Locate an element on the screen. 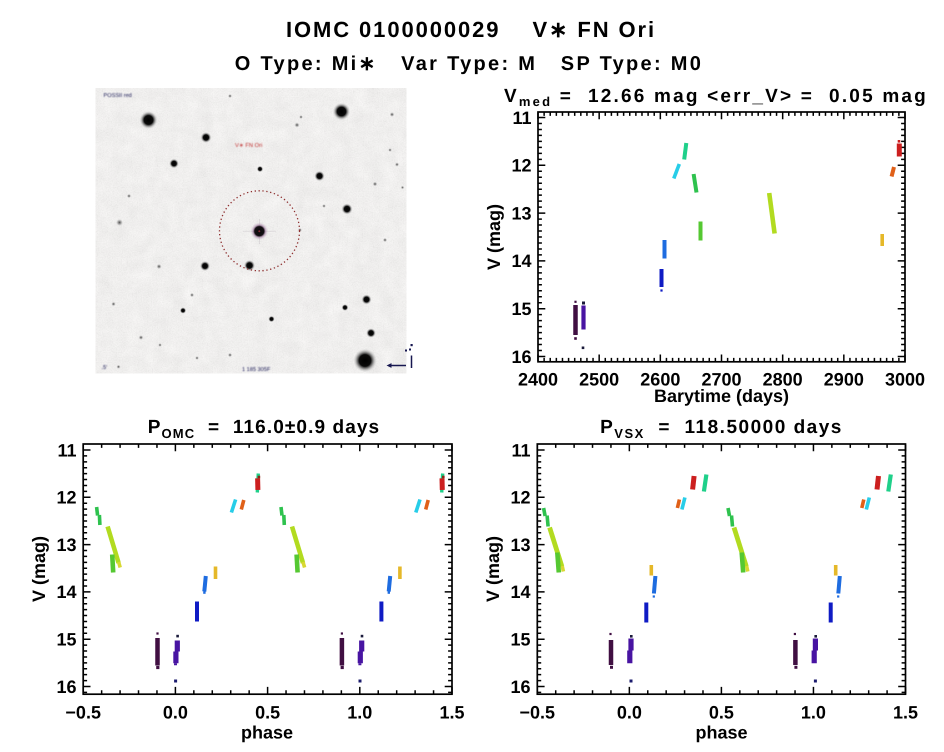 This screenshot has height=752, width=944. svg-text: PVSX = 118.50000 days is located at coordinates (721, 429).